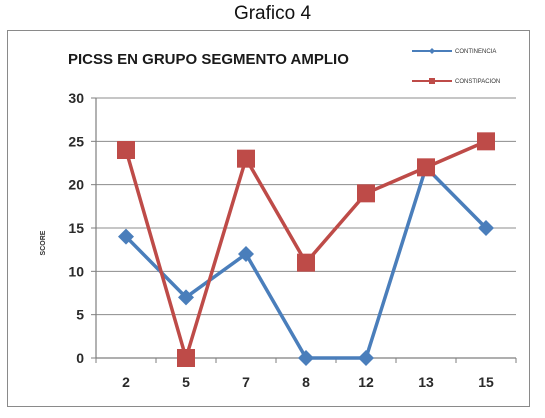  I want to click on chart-title: PICSS EN GRUPO SEGMENTO AMPLIO, so click(208, 59).